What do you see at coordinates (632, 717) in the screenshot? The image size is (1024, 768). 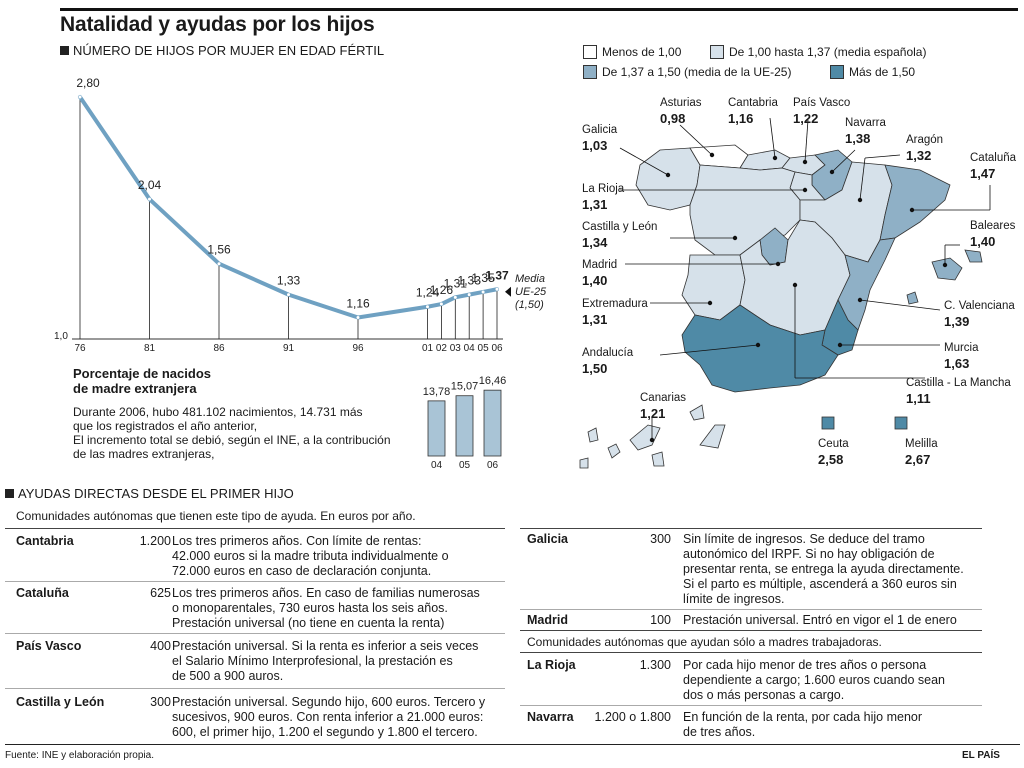 I see `aid-amount: 1.200 o 1.800` at bounding box center [632, 717].